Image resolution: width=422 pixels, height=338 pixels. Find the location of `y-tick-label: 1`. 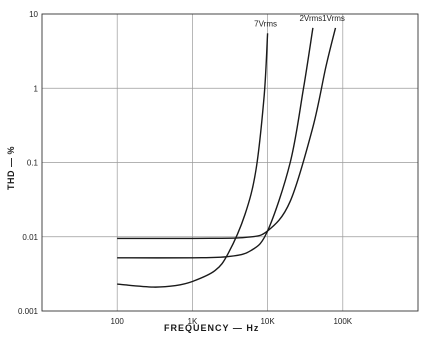

y-tick-label: 1 is located at coordinates (36, 88).